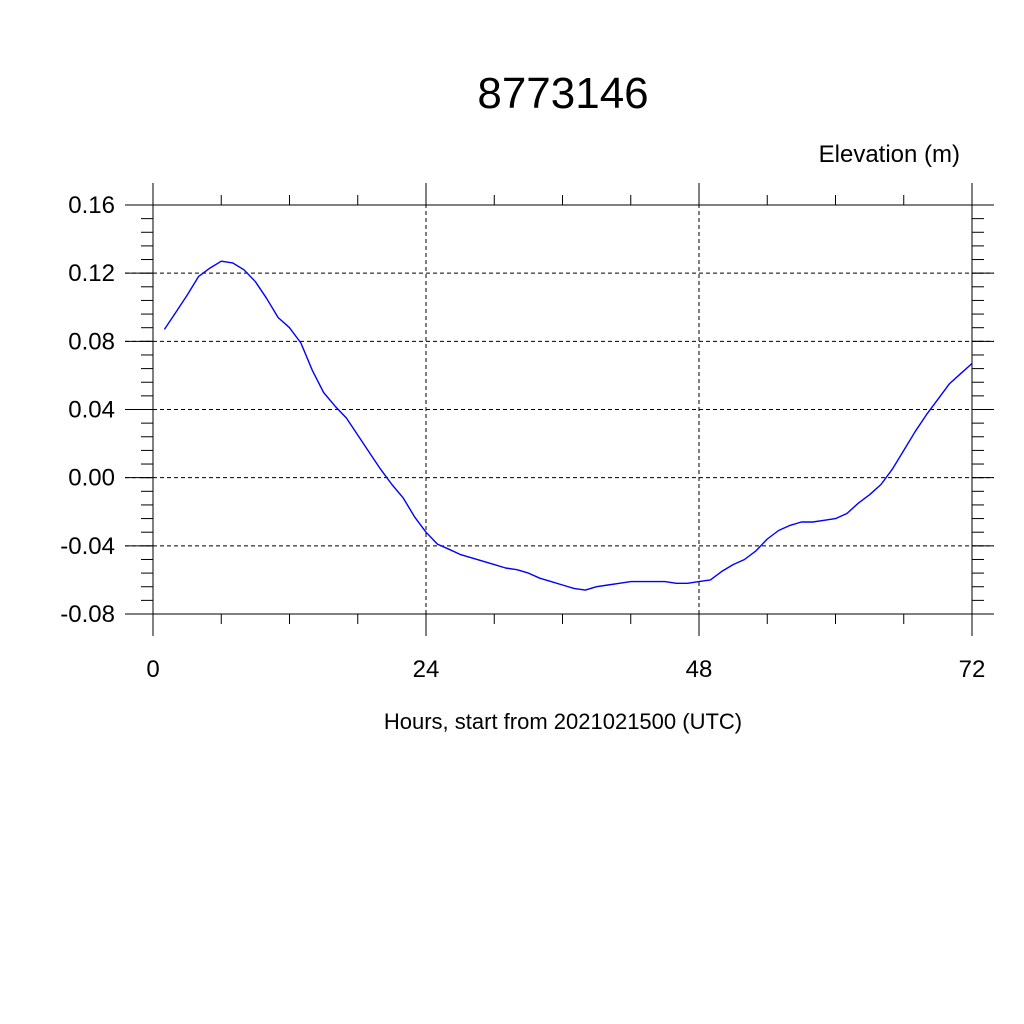  Describe the element at coordinates (91, 410) in the screenshot. I see `y-tick-label: 0.04` at that location.